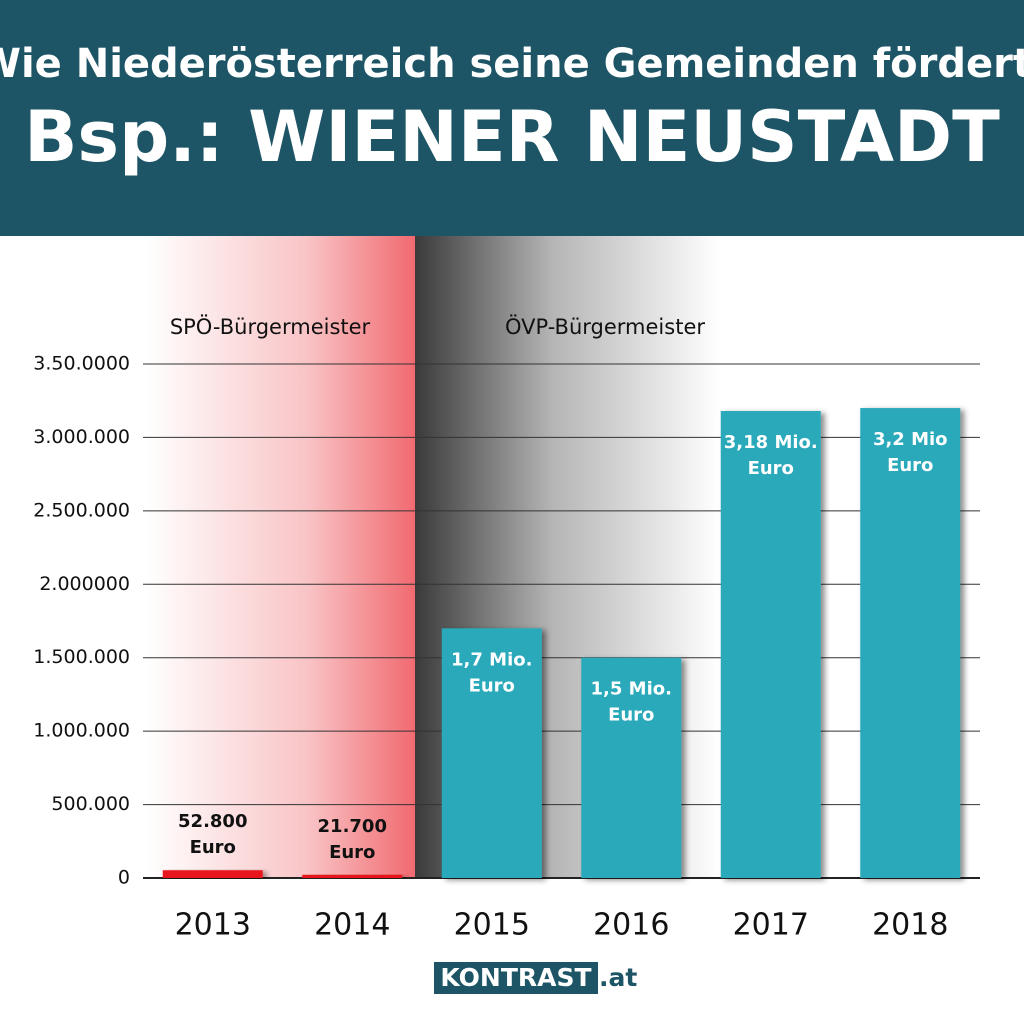 The image size is (1024, 1024). What do you see at coordinates (771, 455) in the screenshot?
I see `value-label: 3,18 Mio. Euro` at bounding box center [771, 455].